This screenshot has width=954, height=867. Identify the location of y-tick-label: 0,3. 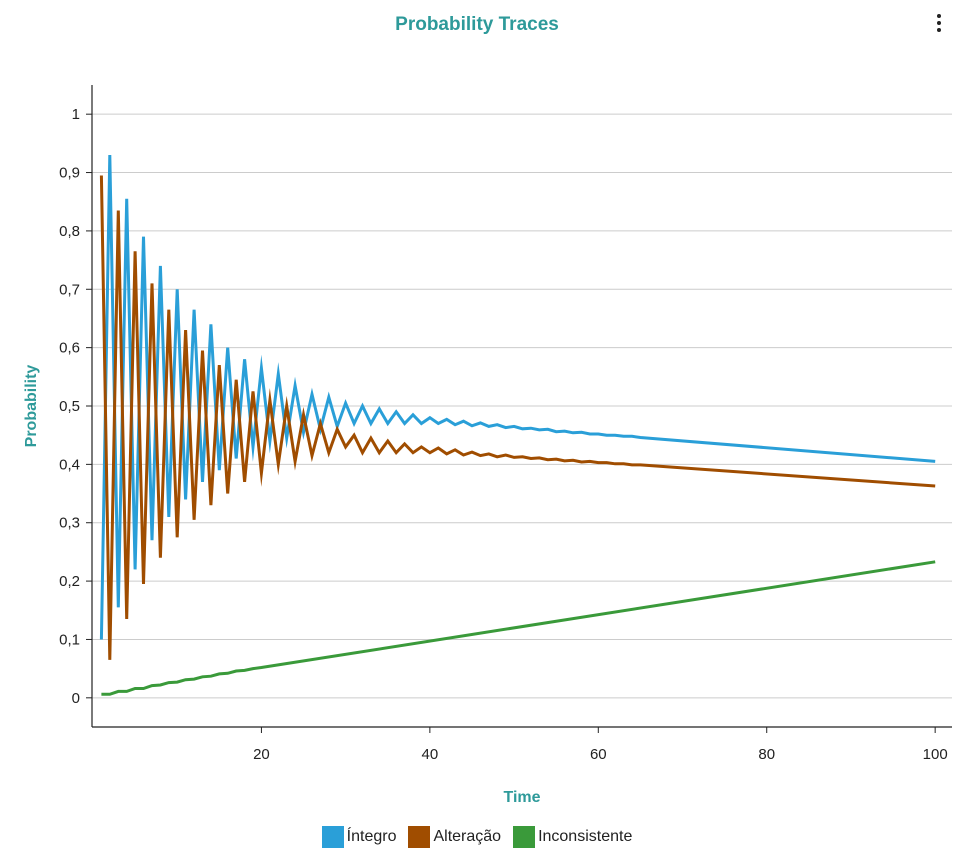
(69, 523).